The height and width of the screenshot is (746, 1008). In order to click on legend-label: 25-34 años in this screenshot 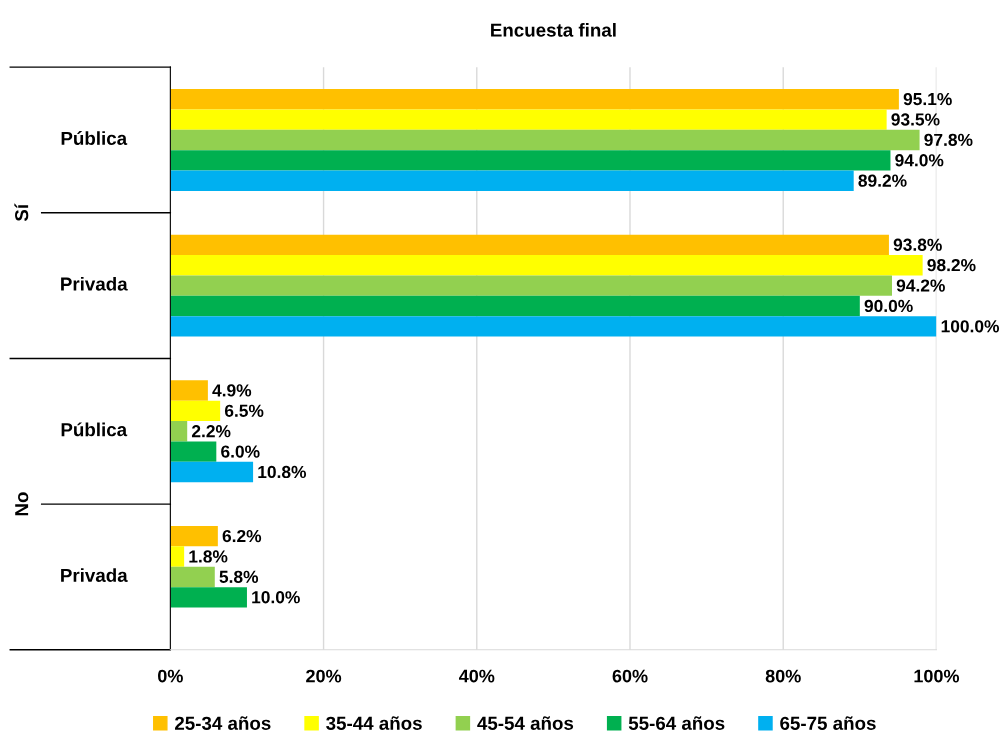, I will do `click(223, 723)`.